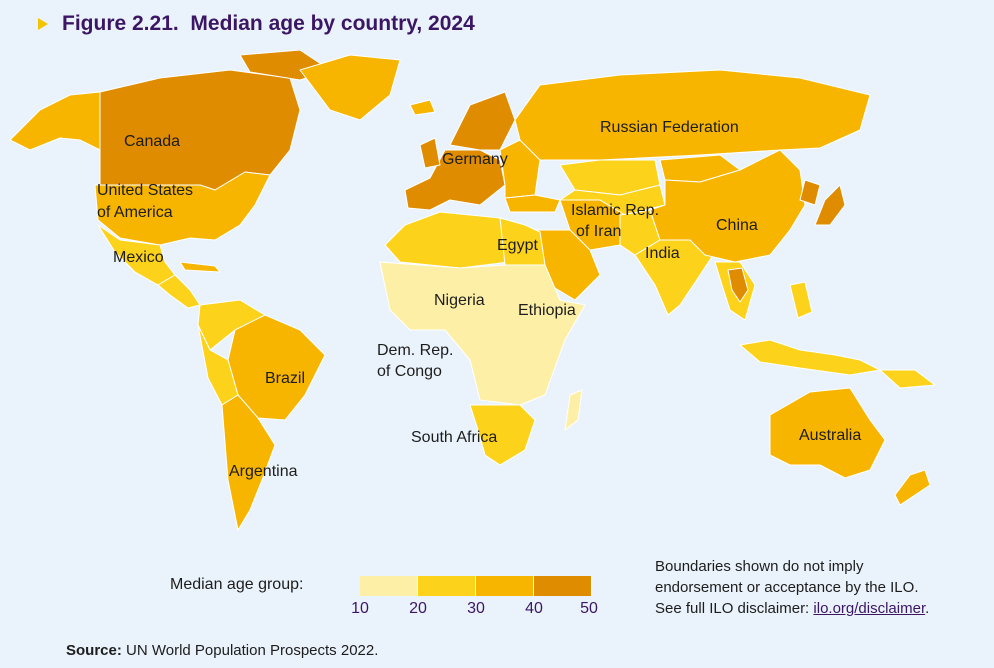  Describe the element at coordinates (517, 245) in the screenshot. I see `label-egypt: Egypt` at that location.